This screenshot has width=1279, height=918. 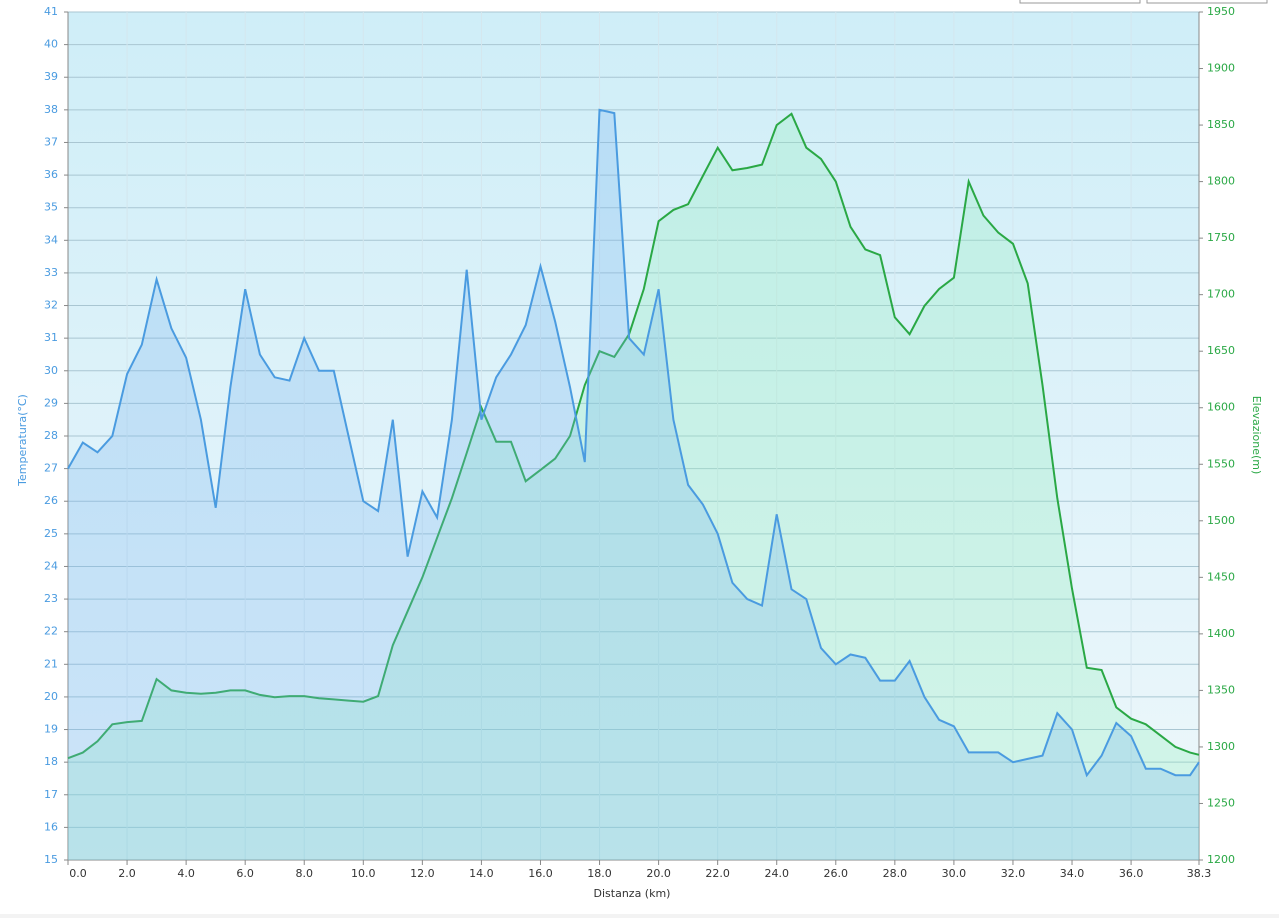 I want to click on y-tick-label: 16, so click(x=51, y=826).